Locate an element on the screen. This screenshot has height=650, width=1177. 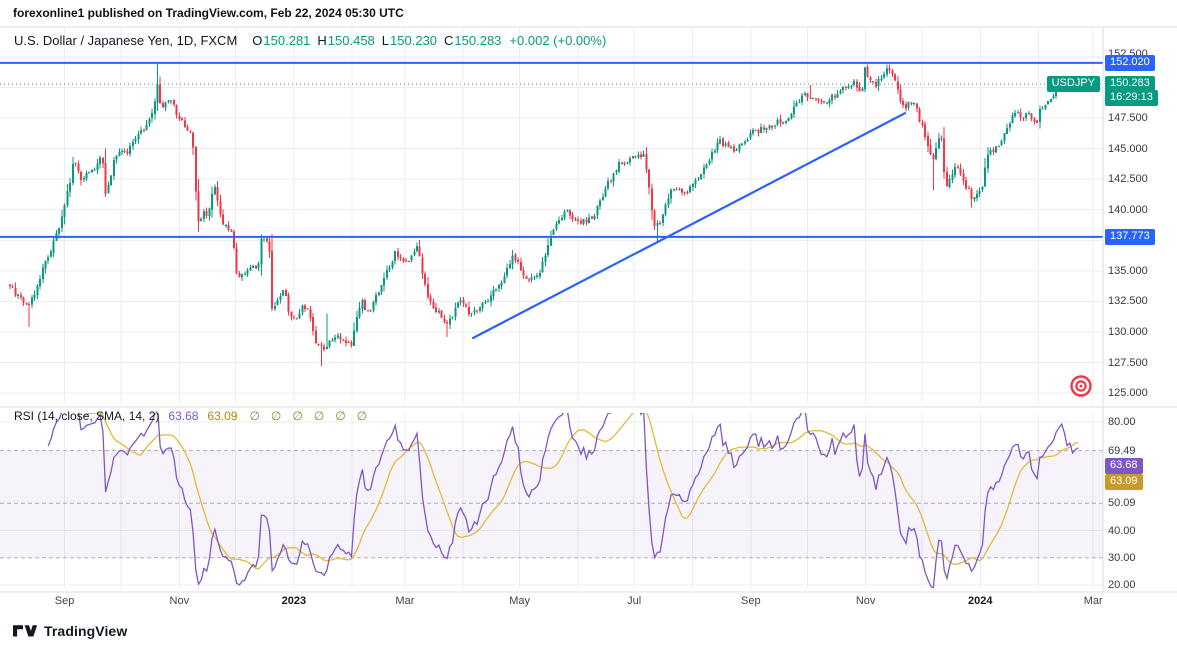
ohlc-value: 150.230 is located at coordinates (414, 40).